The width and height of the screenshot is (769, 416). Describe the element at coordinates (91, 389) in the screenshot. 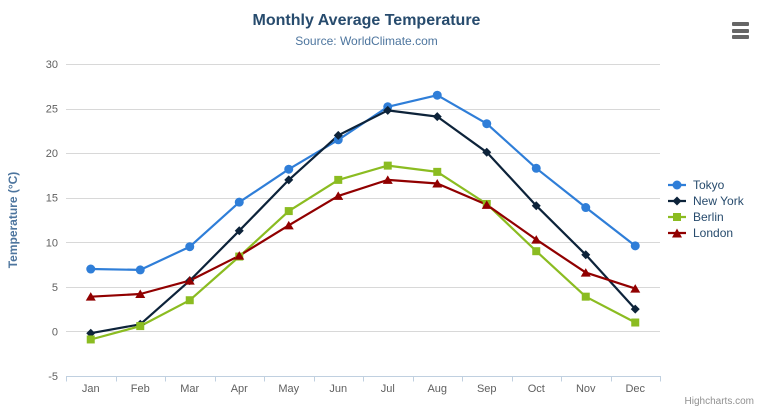

I see `x-axis-label: Jan` at that location.